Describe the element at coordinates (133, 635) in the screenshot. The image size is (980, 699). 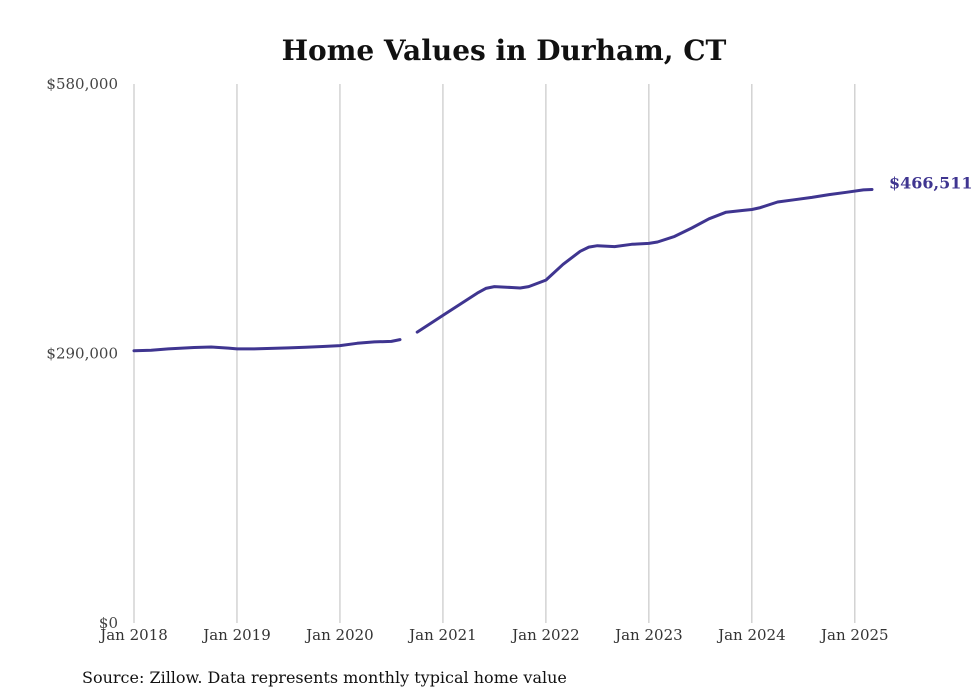
I see `x-tick-label: Jan 2018` at that location.